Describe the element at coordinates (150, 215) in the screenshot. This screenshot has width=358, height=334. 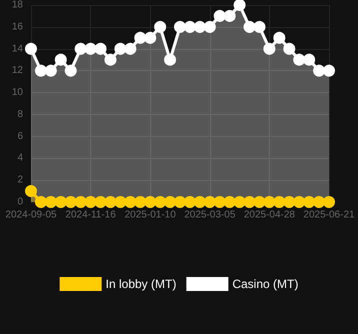
I see `x-tick-label: 2025-01-10` at that location.